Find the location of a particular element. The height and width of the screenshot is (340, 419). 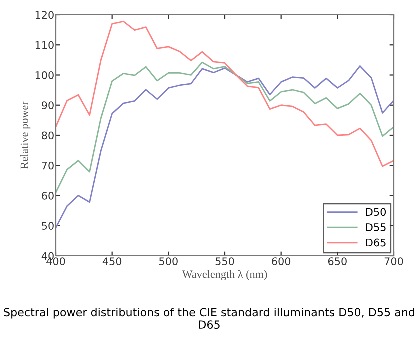

y-tick-label: 100 is located at coordinates (45, 75).